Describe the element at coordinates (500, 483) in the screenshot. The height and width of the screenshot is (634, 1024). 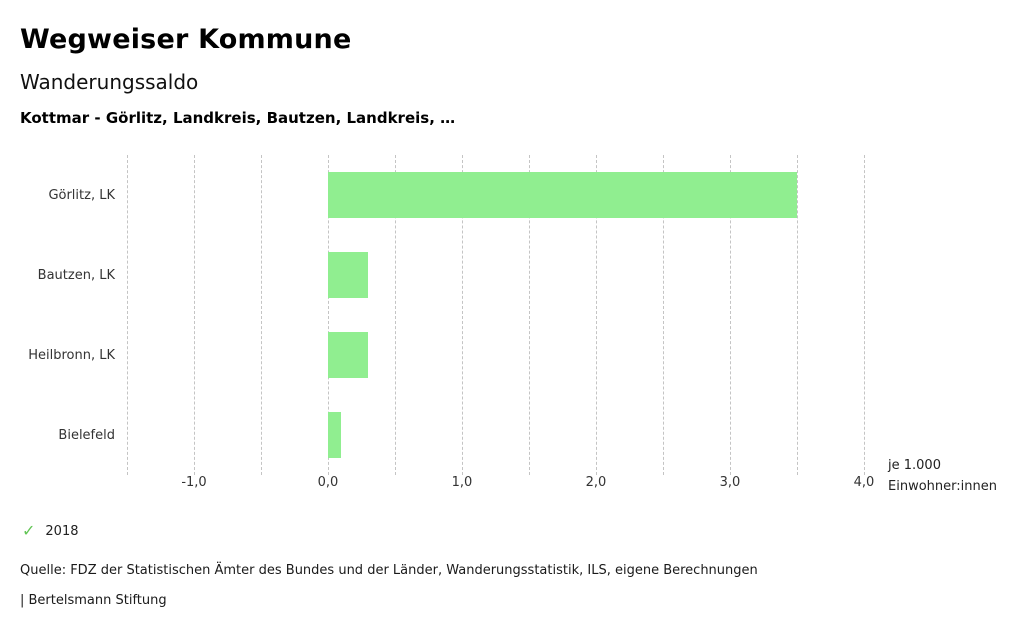
I see `x-axis-ticks: -1,0 0,0 1,0 2,0 3,0 4,0` at that location.